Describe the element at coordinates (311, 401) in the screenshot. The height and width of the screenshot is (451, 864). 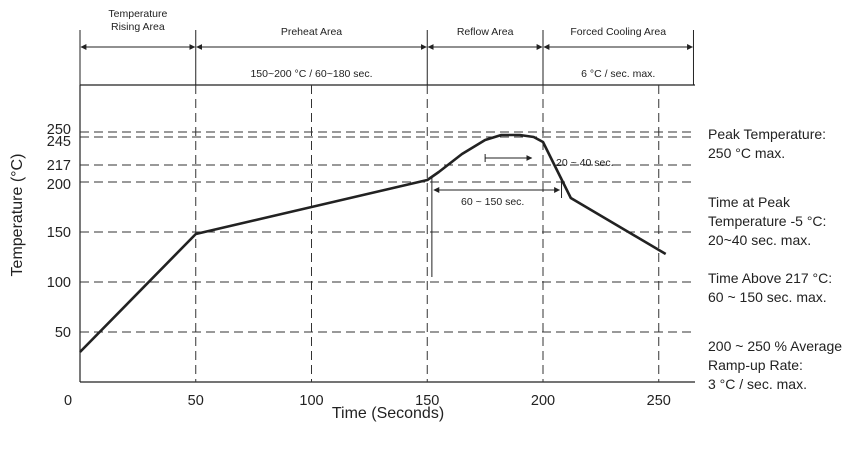
I see `x-tick-label-100: 100` at that location.